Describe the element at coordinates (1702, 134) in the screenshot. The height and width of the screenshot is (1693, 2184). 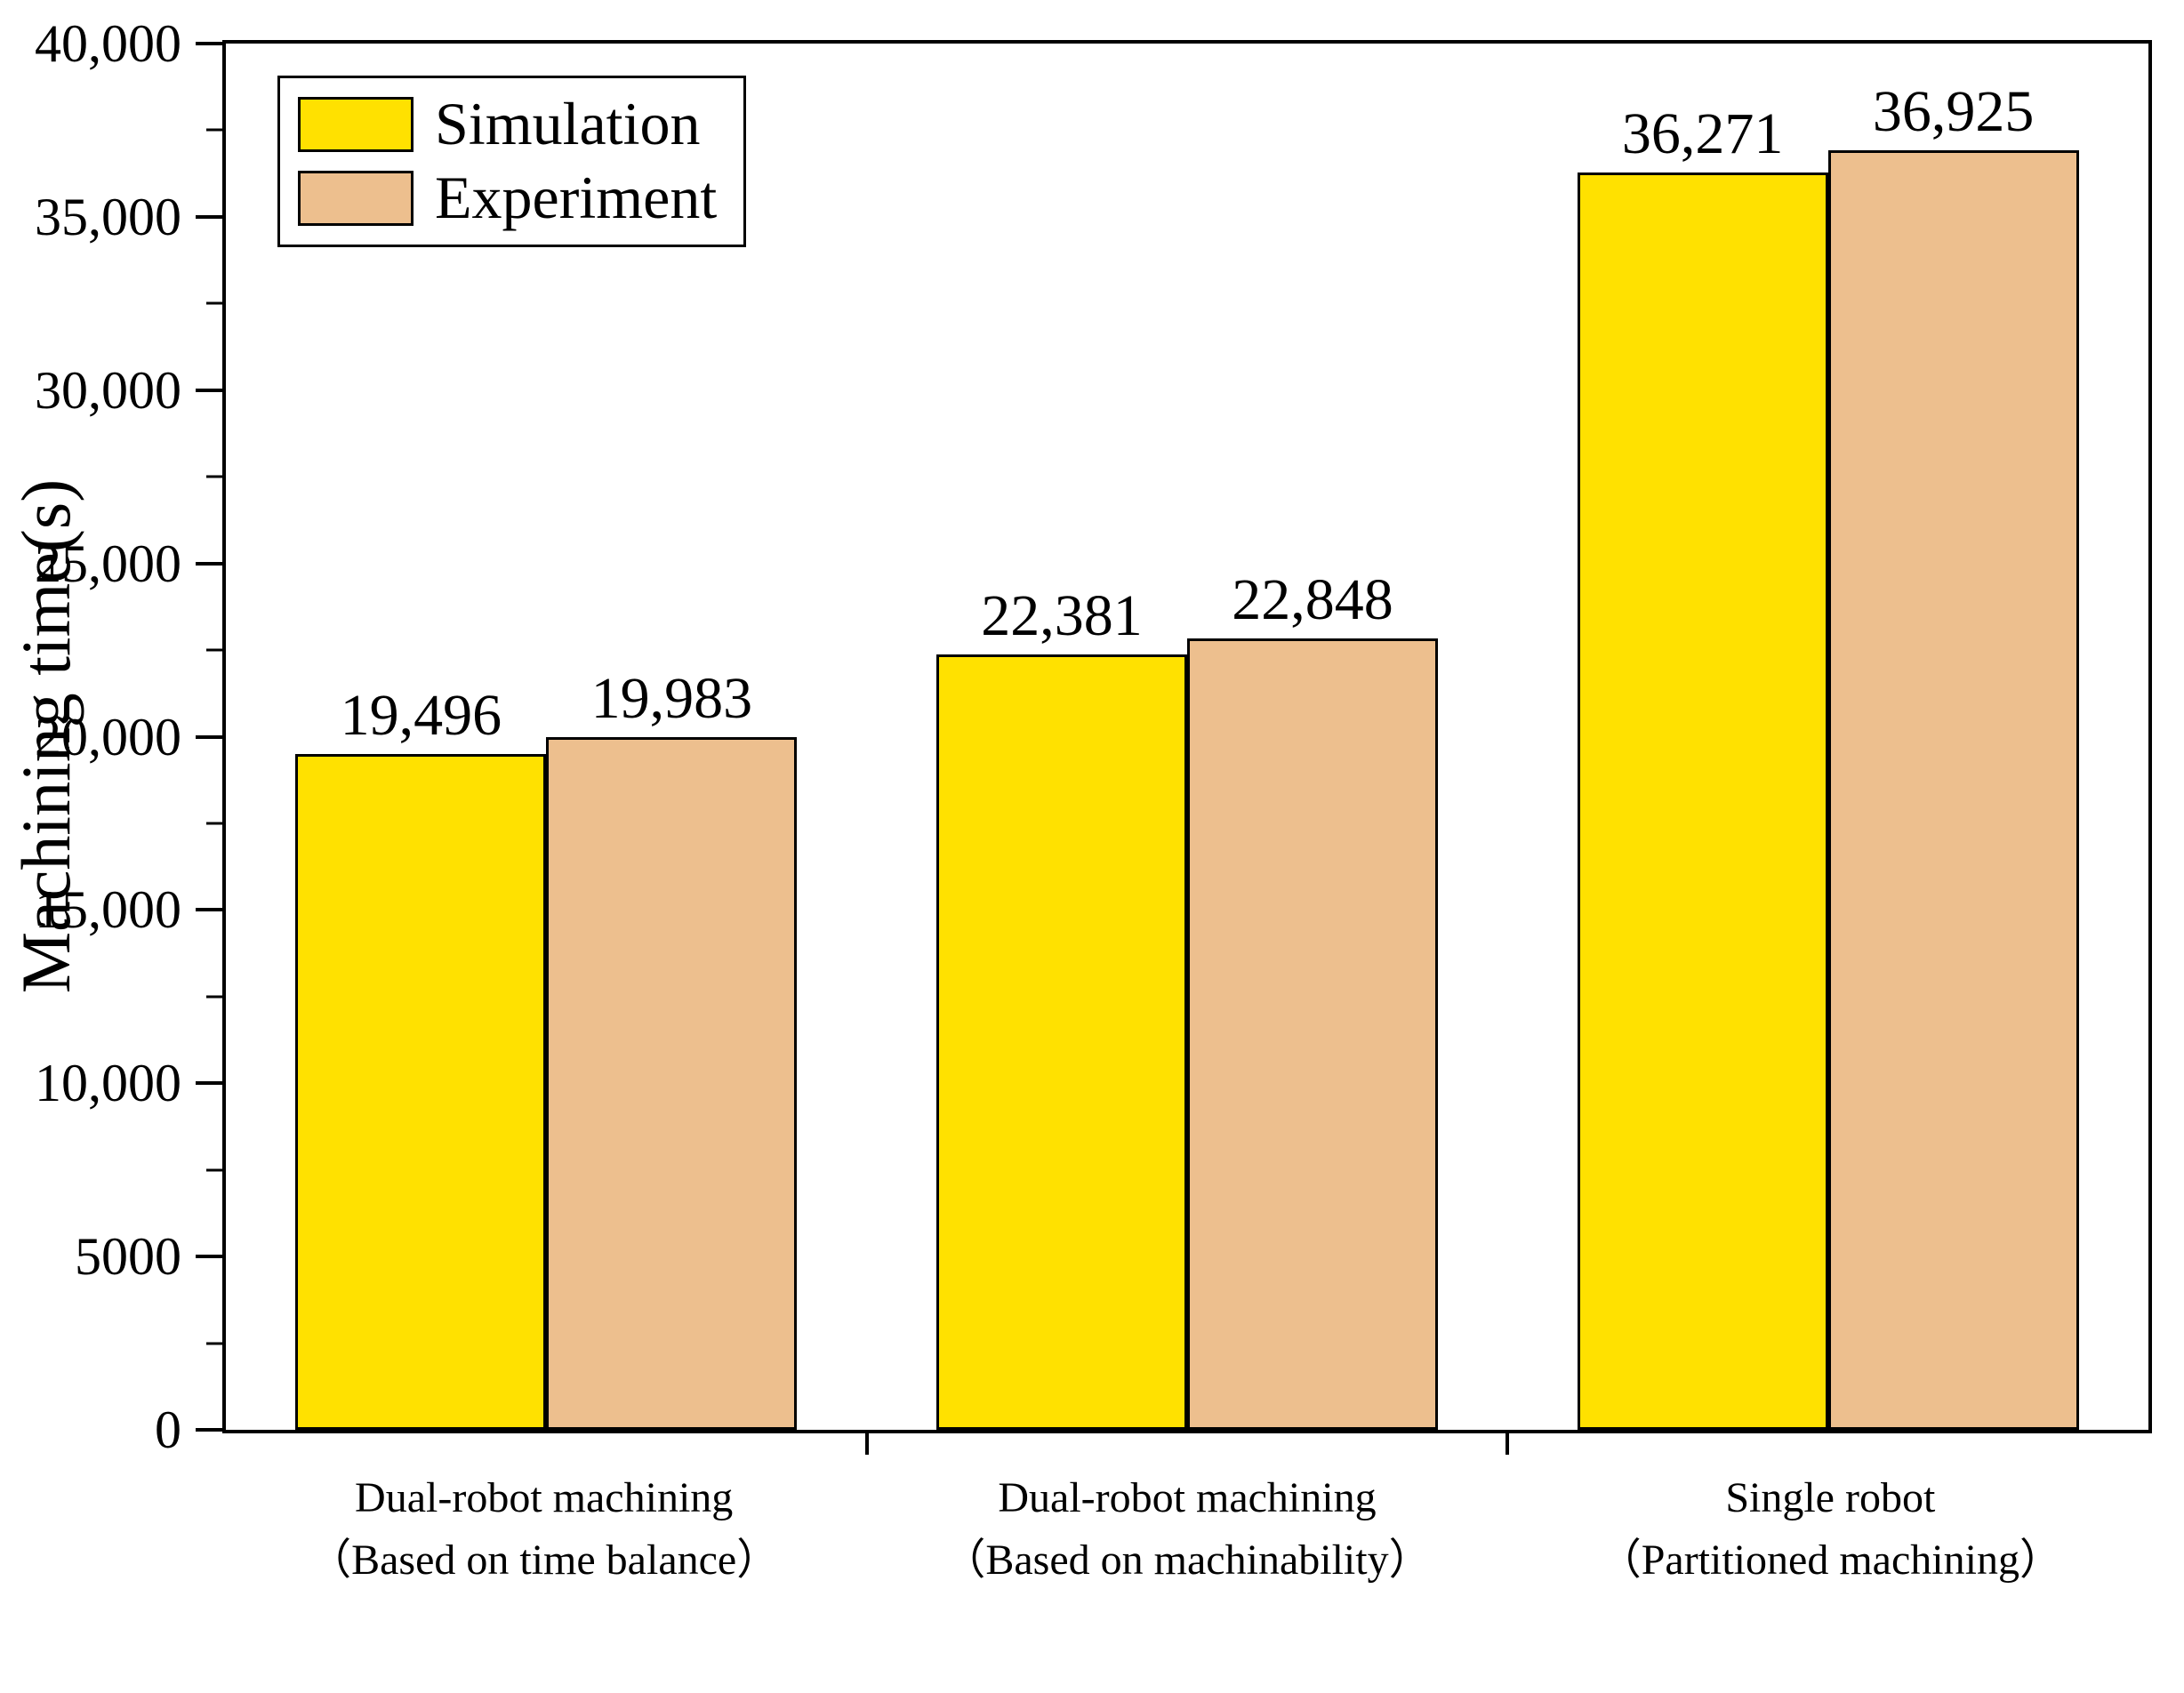
I see `bar-value-label: 36,271` at that location.